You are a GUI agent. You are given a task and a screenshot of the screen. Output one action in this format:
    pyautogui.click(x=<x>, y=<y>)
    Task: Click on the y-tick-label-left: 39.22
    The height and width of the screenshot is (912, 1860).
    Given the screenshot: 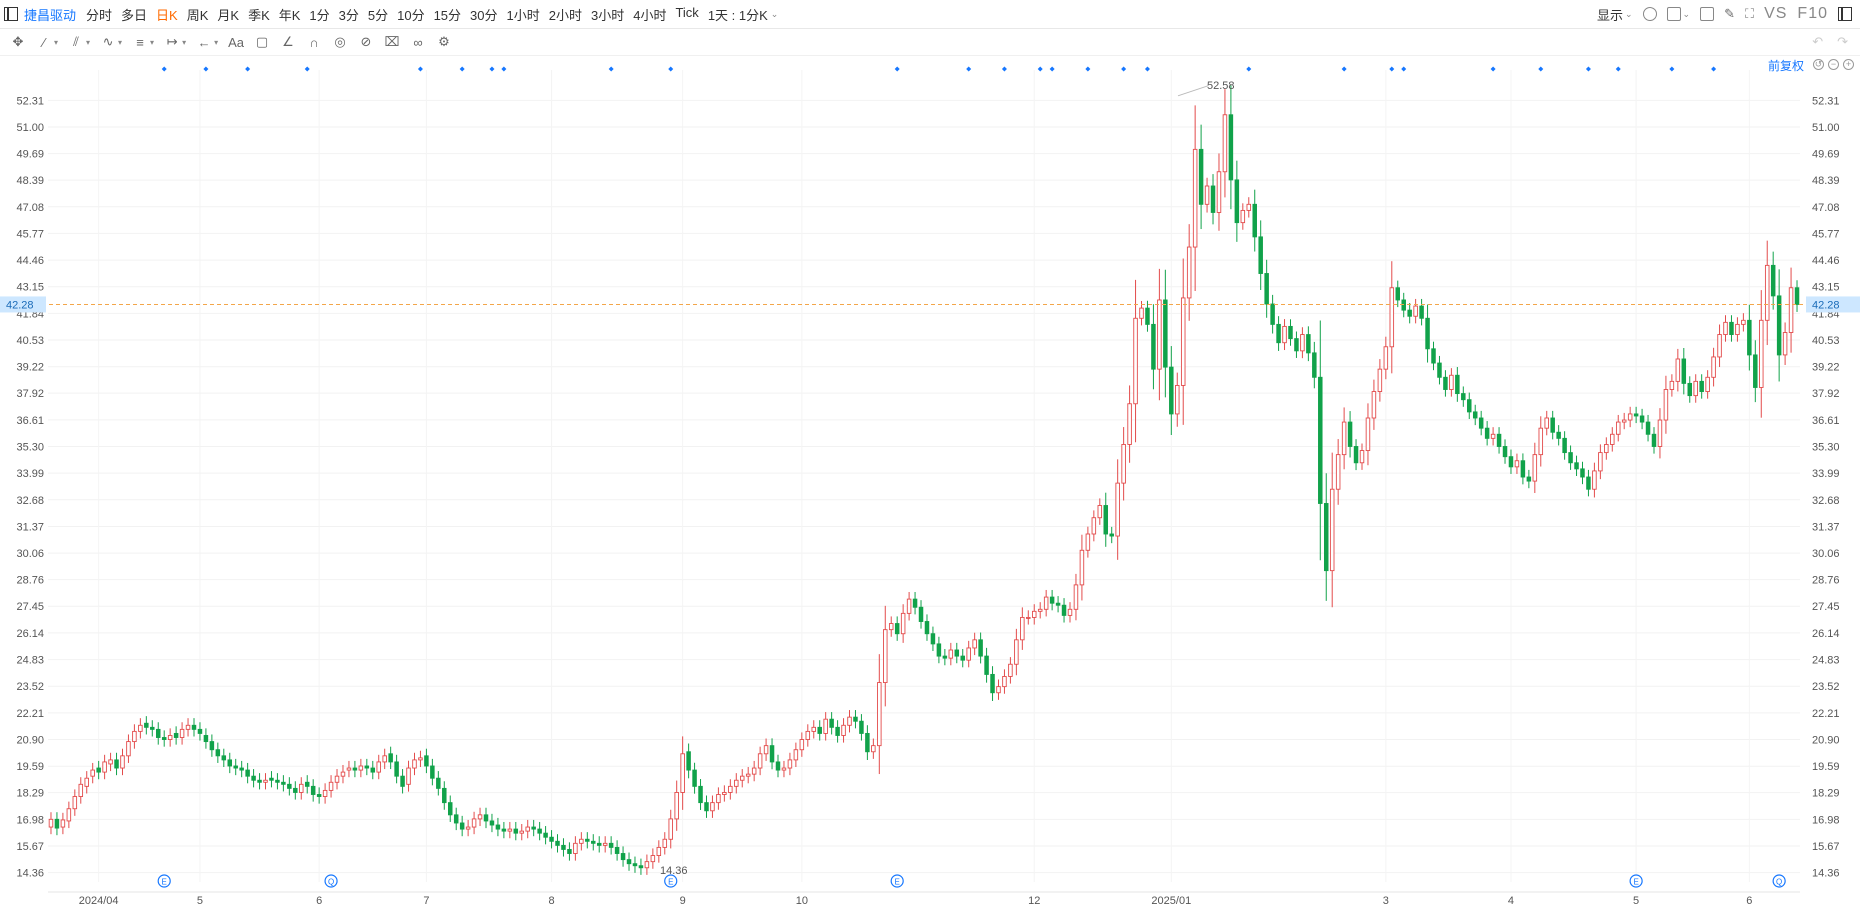 What is the action you would take?
    pyautogui.click(x=30, y=368)
    